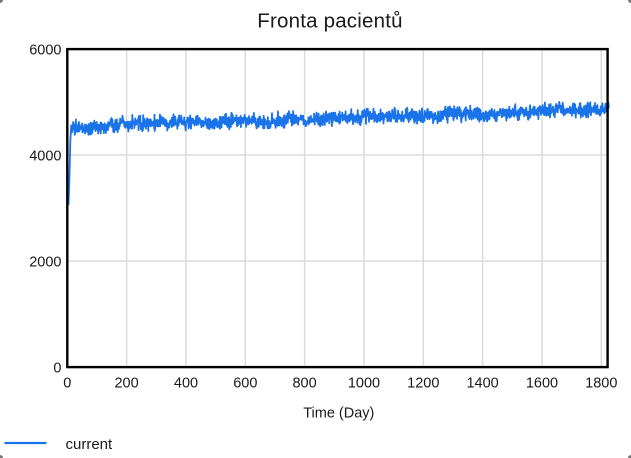 Image resolution: width=631 pixels, height=458 pixels. Describe the element at coordinates (329, 21) in the screenshot. I see `svg-text: Fronta pacientů` at that location.